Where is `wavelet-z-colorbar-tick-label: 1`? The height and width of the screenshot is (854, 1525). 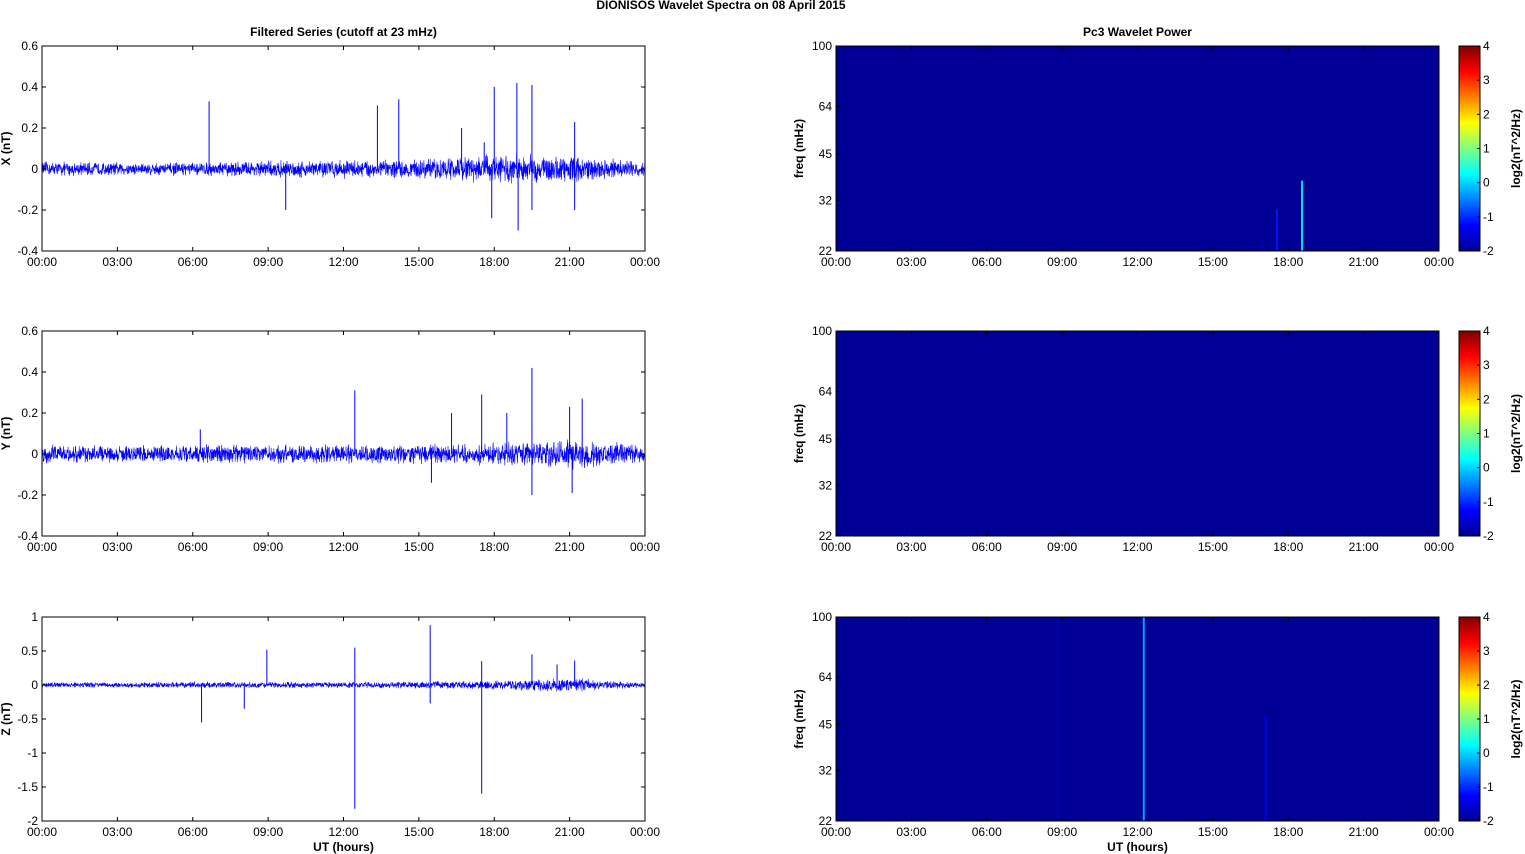
wavelet-z-colorbar-tick-label: 1 is located at coordinates (1486, 719).